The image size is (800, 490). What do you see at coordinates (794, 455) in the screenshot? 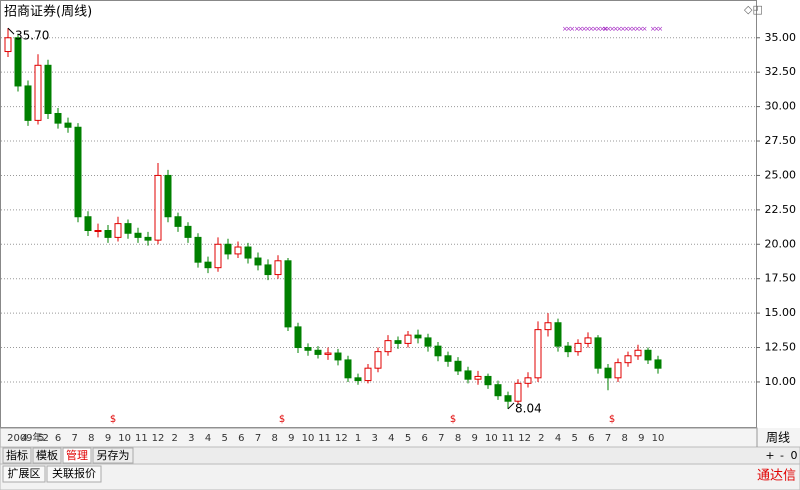
I see `period-button: 0` at bounding box center [794, 455].